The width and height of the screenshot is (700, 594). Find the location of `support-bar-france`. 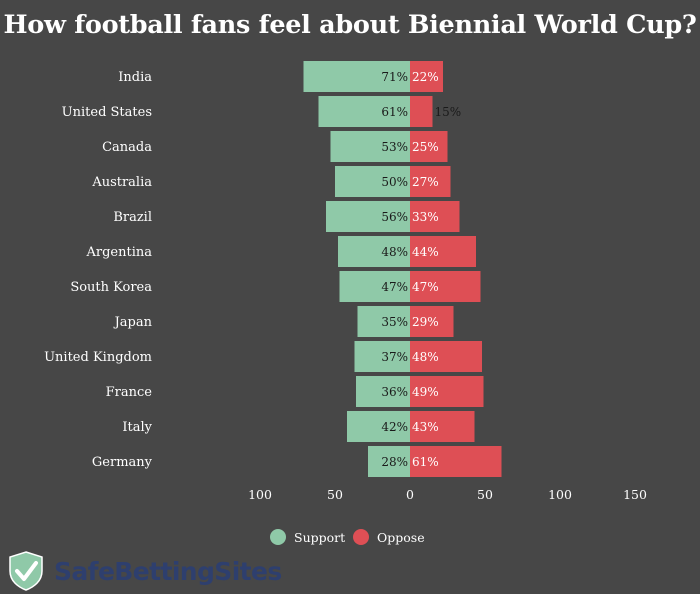

support-bar-france is located at coordinates (383, 391).